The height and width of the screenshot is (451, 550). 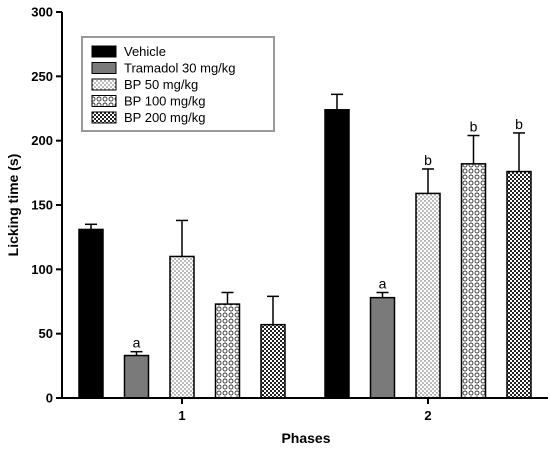 What do you see at coordinates (161, 84) in the screenshot?
I see `legend-label: BP 50 mg/kg` at bounding box center [161, 84].